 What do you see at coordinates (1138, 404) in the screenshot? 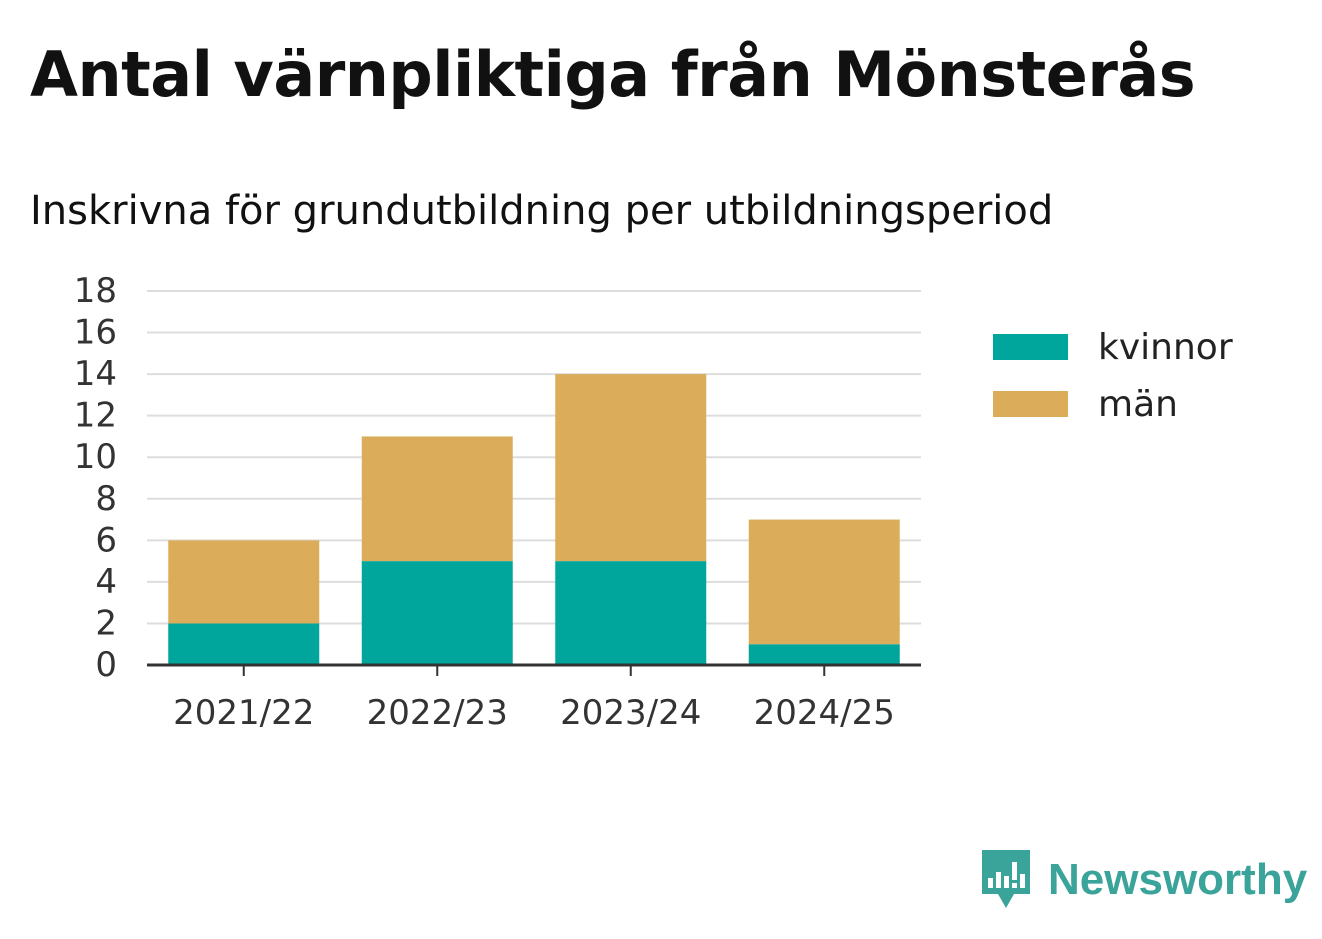
I see `legend-label-man: män` at bounding box center [1138, 404].